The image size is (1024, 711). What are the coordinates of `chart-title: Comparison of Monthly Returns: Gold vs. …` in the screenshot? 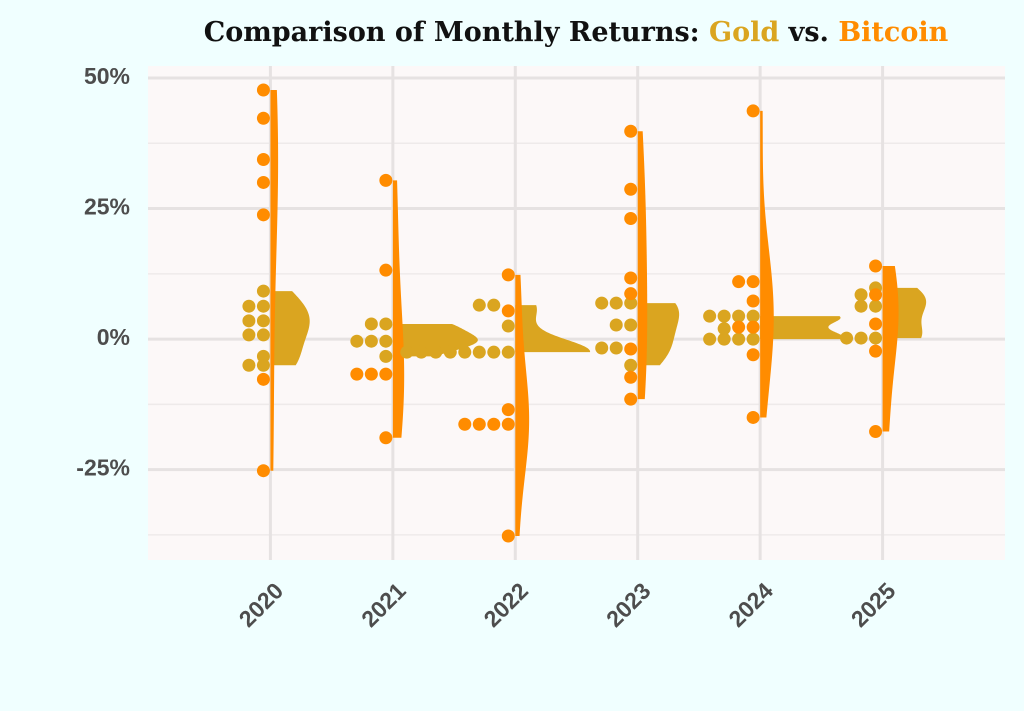 It's located at (576, 32).